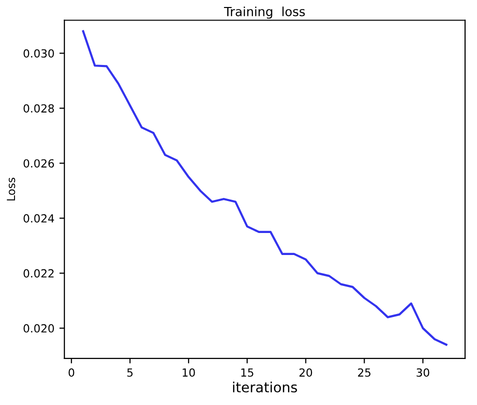 This screenshot has width=477, height=405. Describe the element at coordinates (264, 12) in the screenshot. I see `chart-title: Training loss` at that location.